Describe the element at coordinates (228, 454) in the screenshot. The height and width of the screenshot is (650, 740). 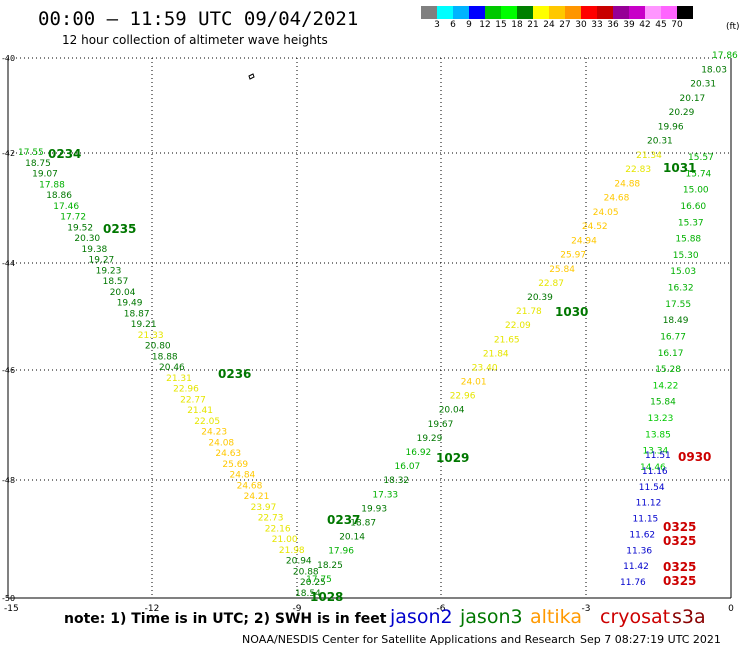
I see `wave-height-value: 24.63` at that location.